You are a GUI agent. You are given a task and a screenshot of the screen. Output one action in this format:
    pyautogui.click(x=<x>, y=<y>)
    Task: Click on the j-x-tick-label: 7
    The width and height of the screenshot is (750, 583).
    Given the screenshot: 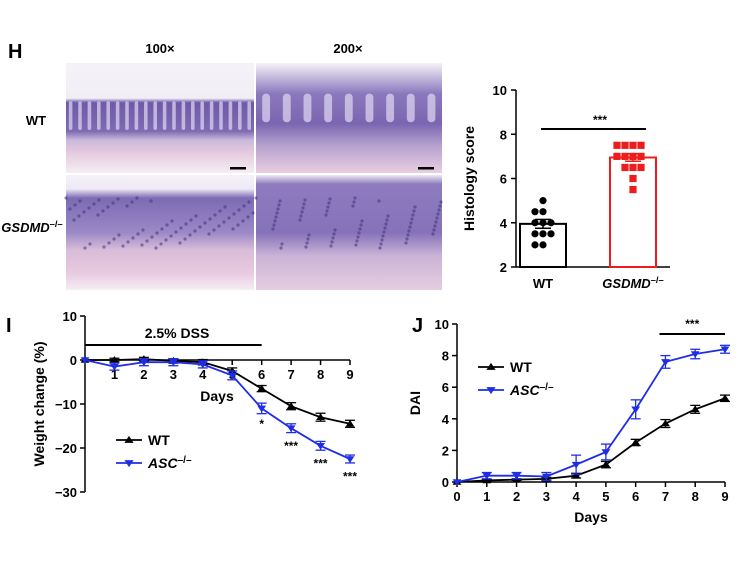 What is the action you would take?
    pyautogui.click(x=665, y=496)
    